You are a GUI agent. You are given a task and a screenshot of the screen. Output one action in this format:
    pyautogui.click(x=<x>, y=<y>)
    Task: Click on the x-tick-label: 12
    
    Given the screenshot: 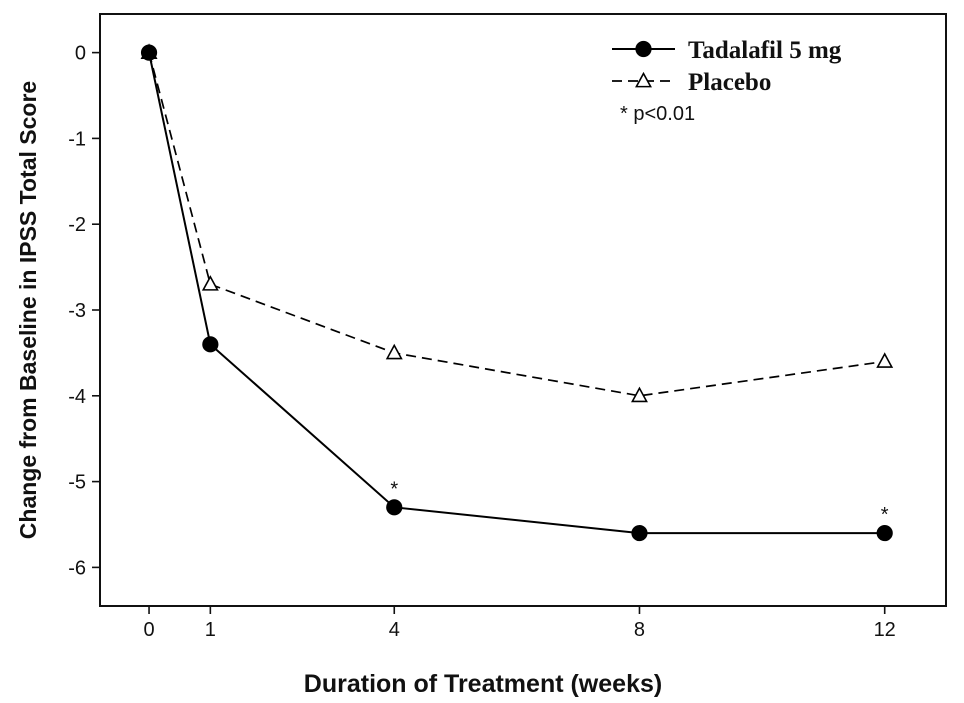 What is the action you would take?
    pyautogui.click(x=885, y=630)
    